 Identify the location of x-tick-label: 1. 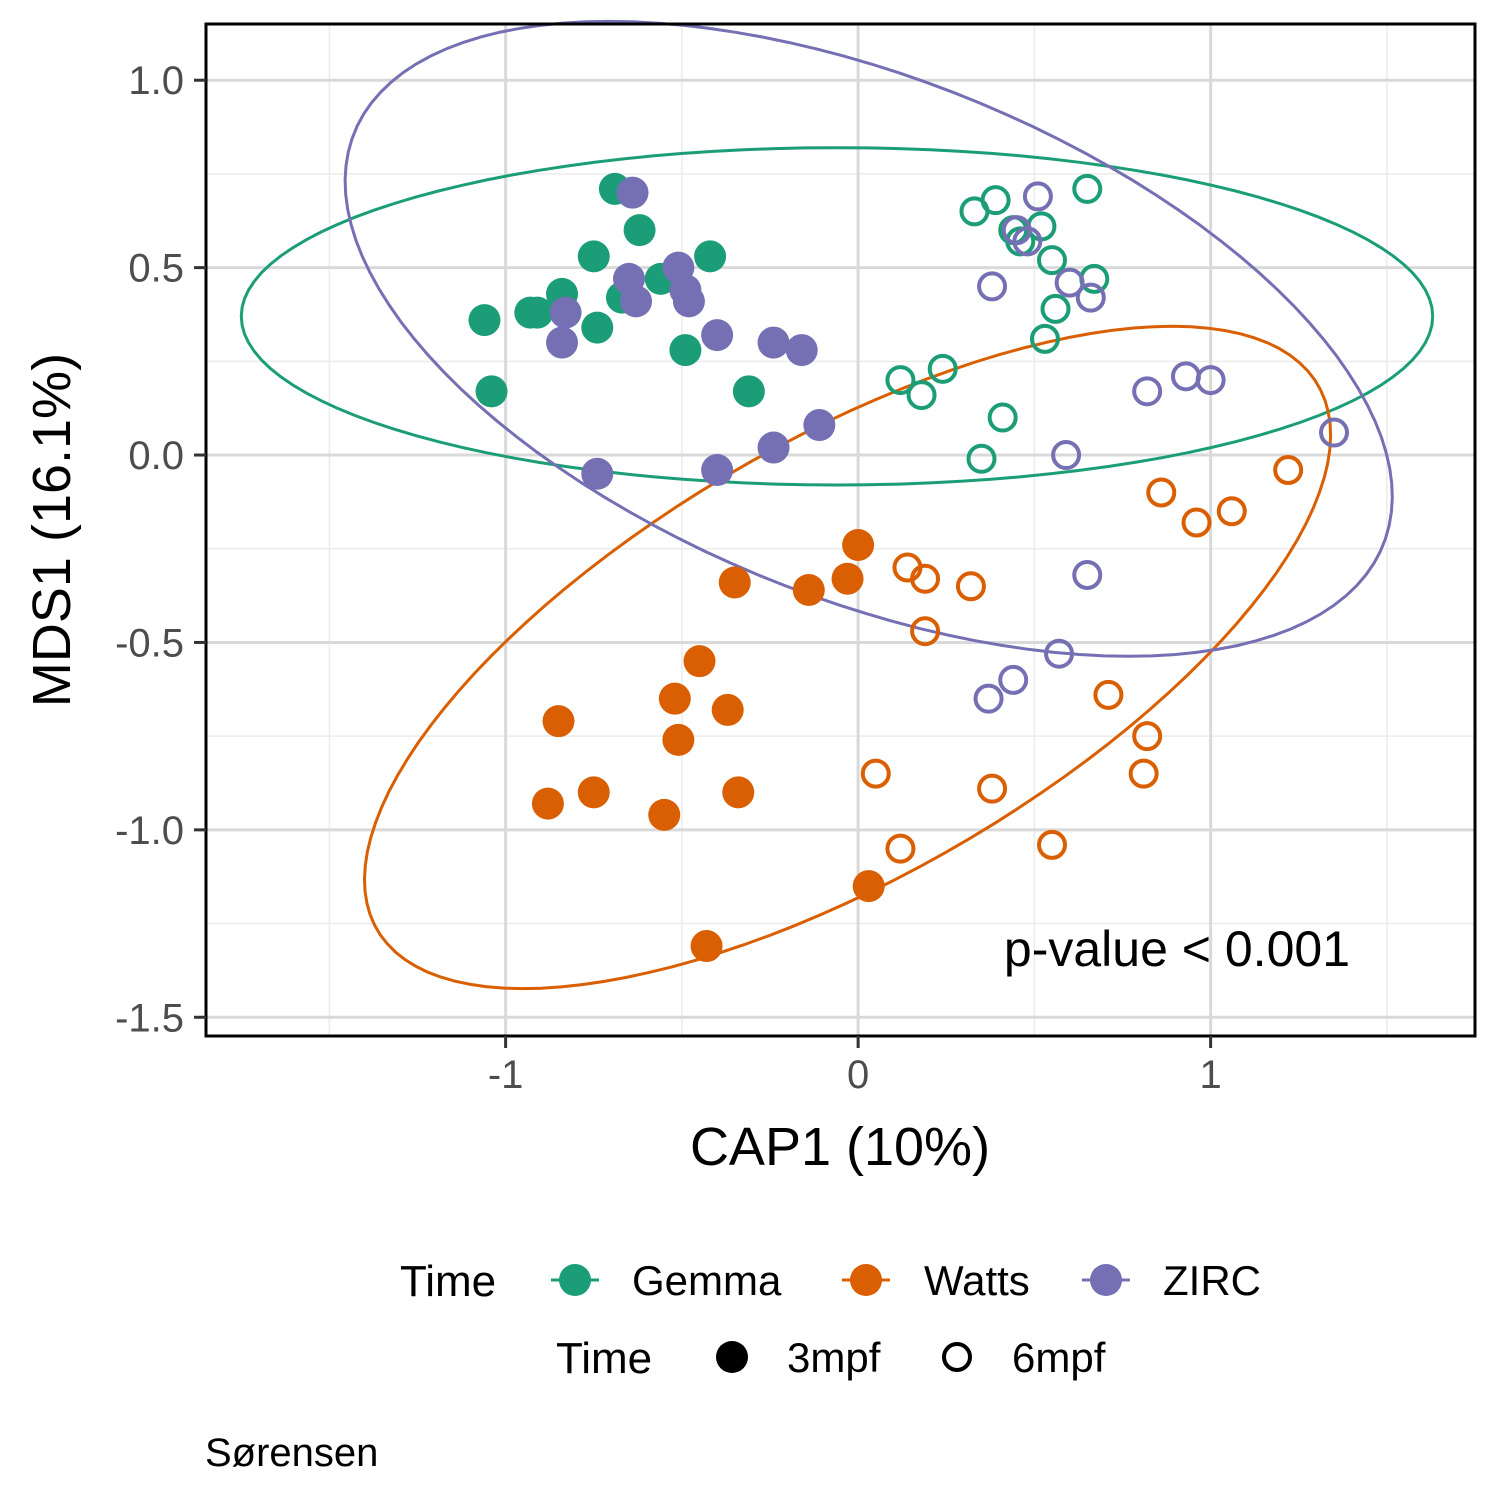
(1211, 1075).